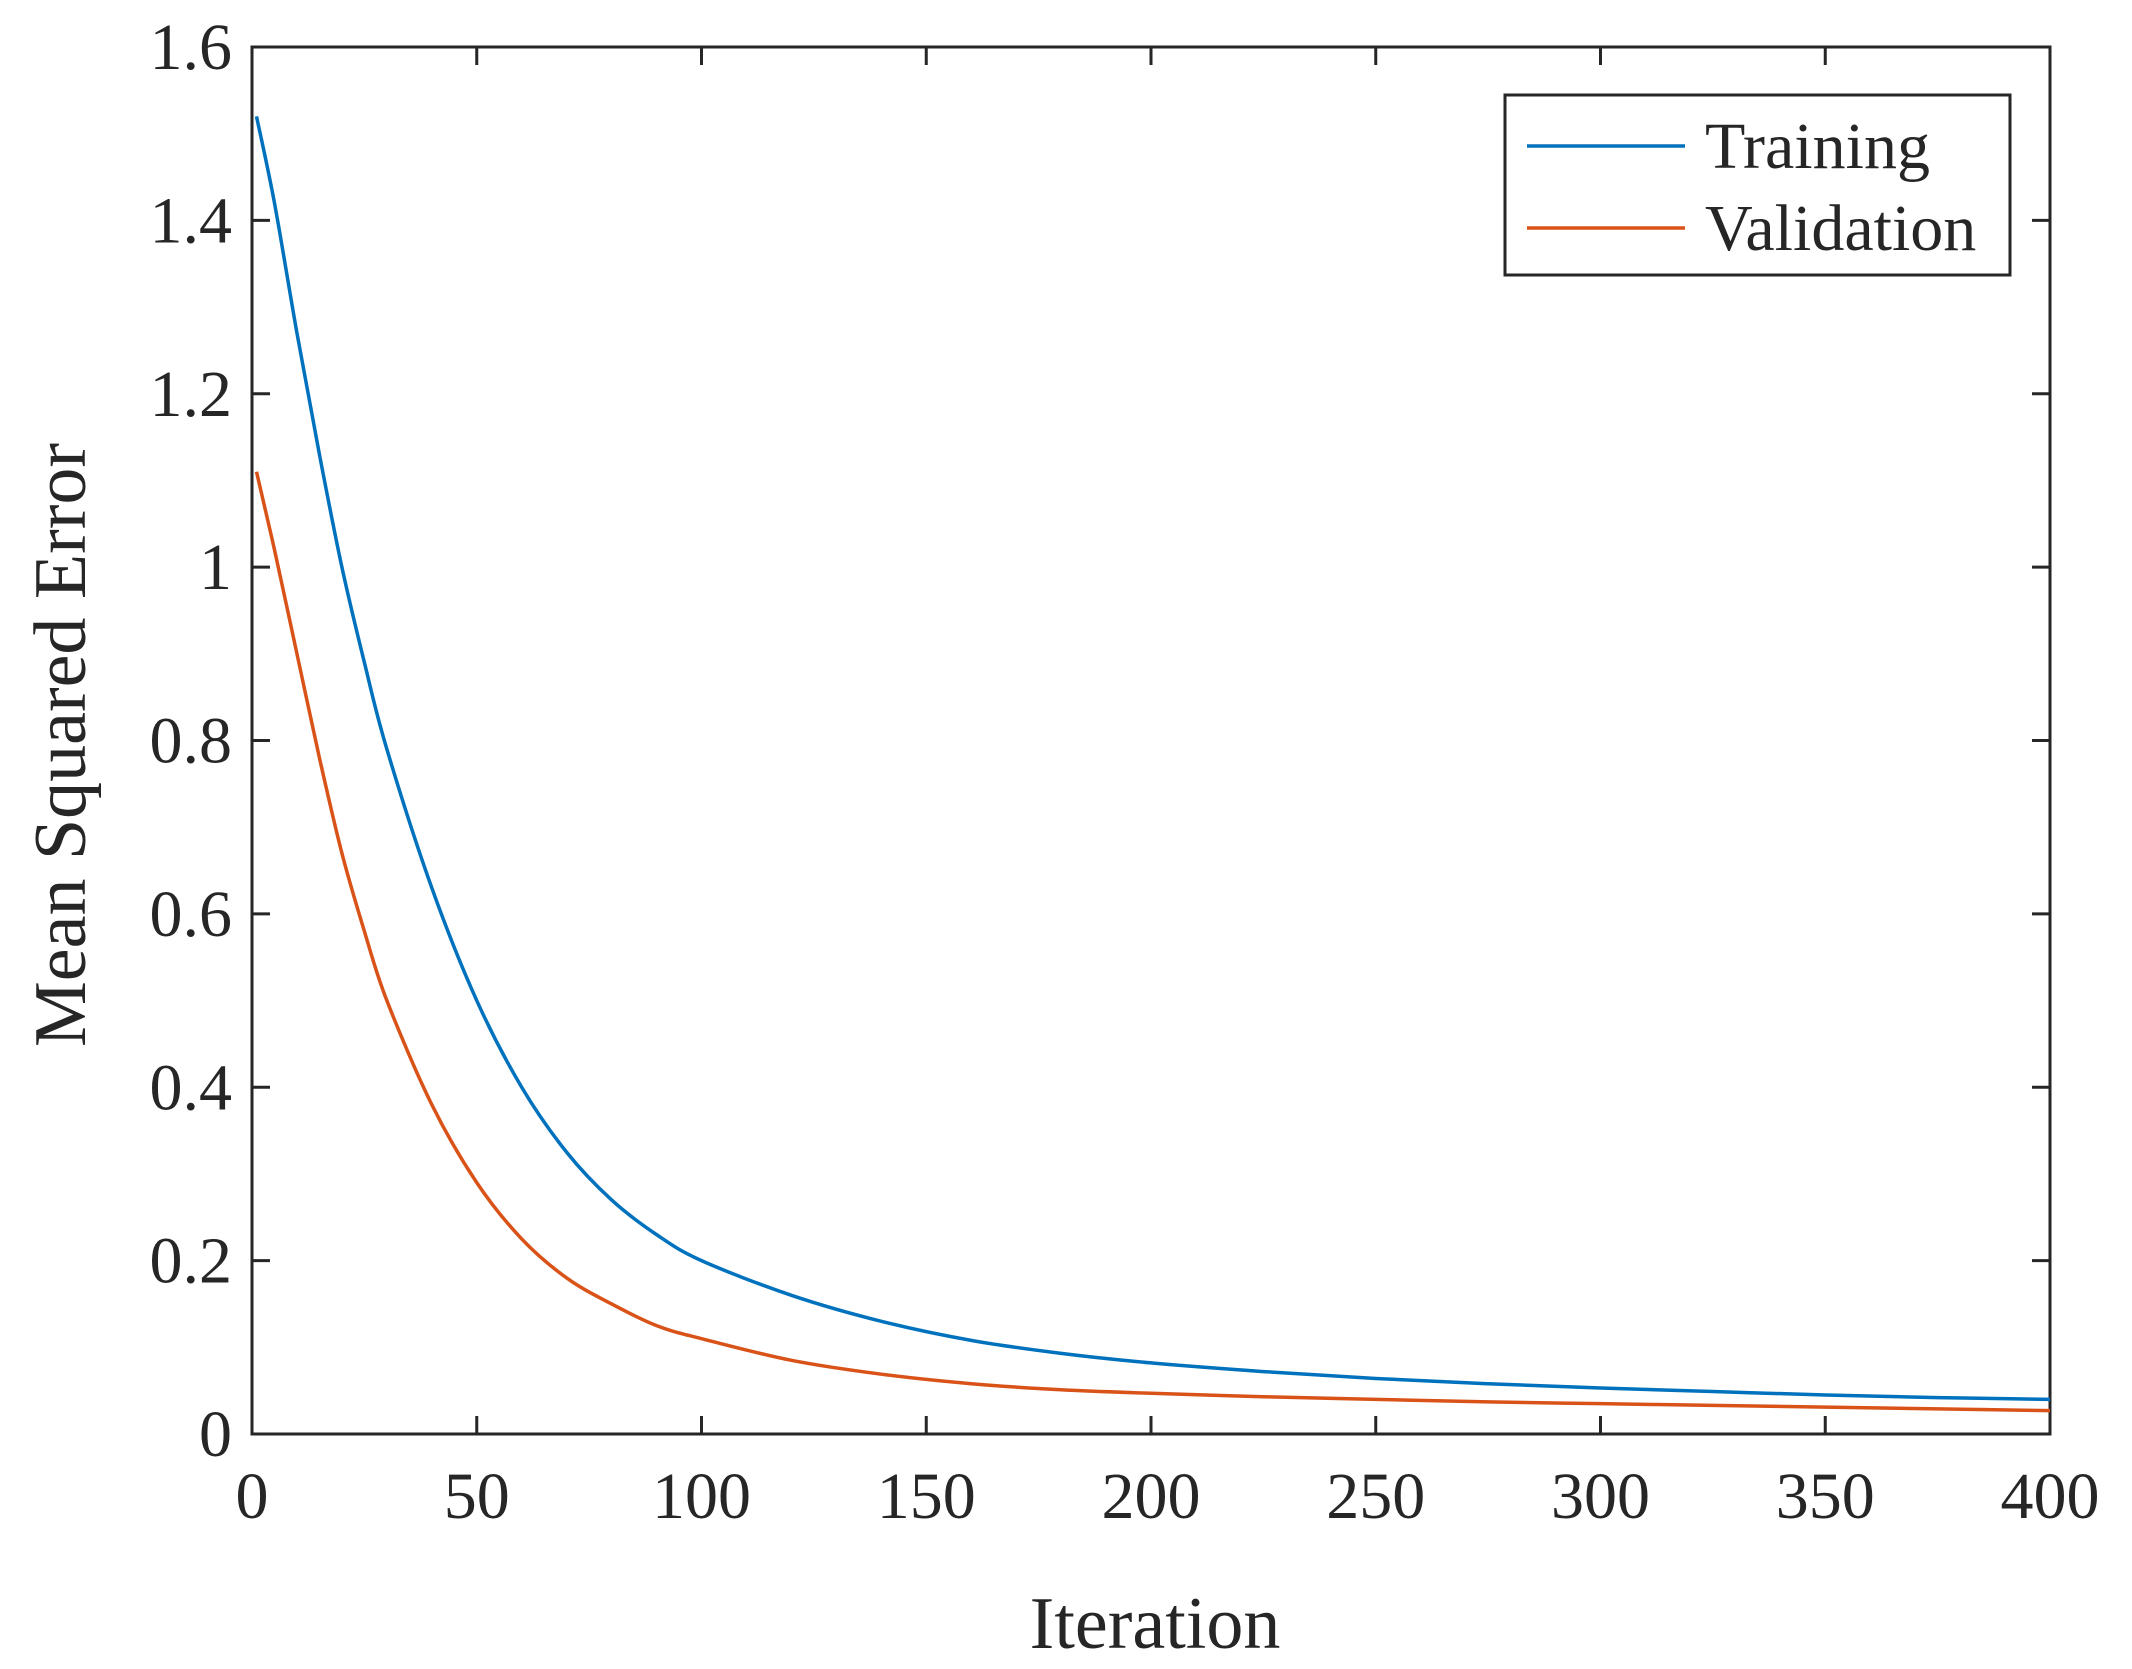  I want to click on legend: Training Validation, so click(1757, 185).